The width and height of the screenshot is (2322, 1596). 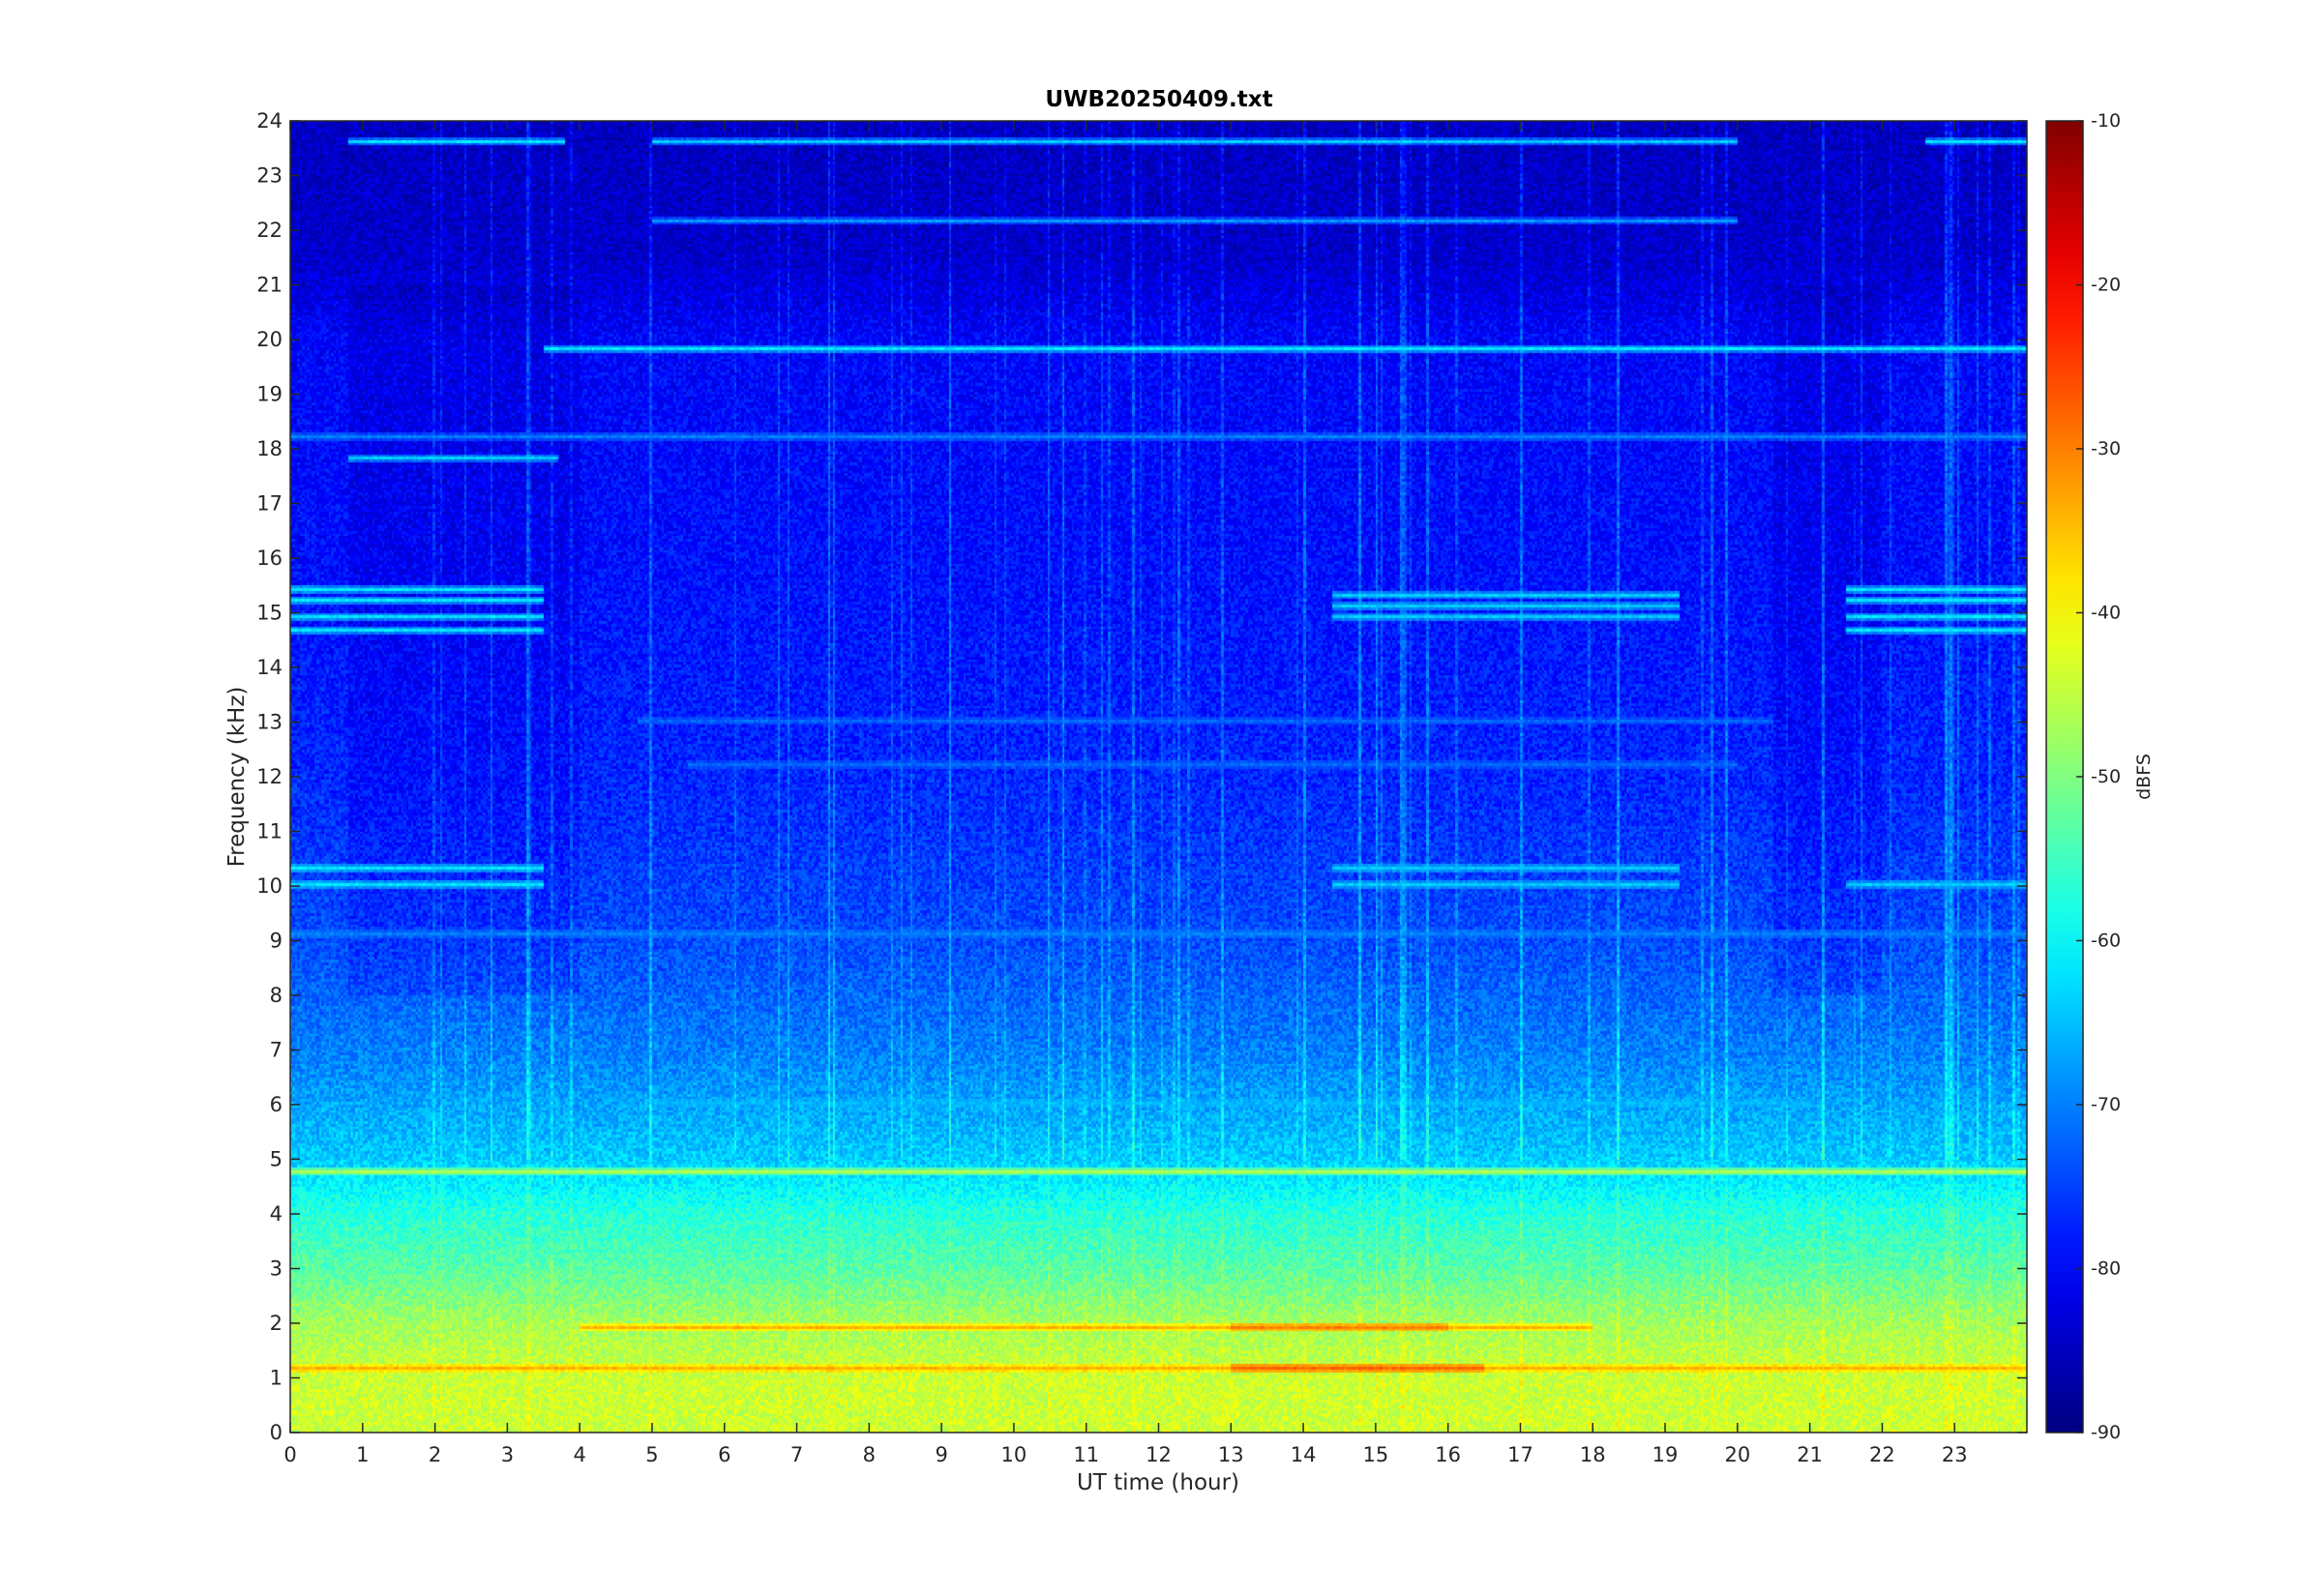 What do you see at coordinates (237, 777) in the screenshot?
I see `y-axis-label: Frequency (kHz)` at bounding box center [237, 777].